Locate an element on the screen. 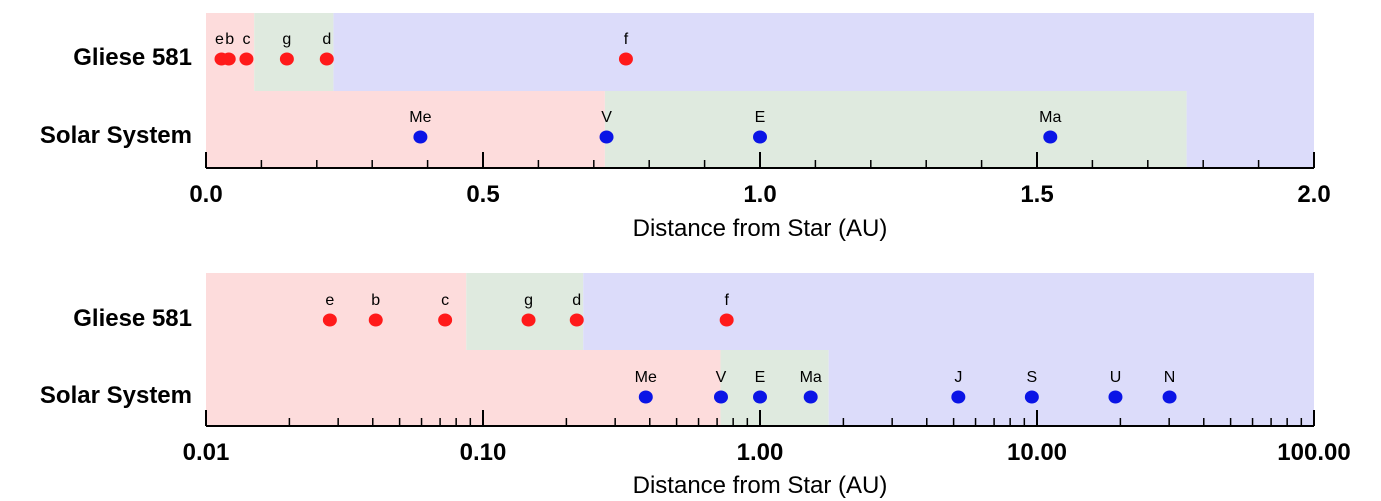 The width and height of the screenshot is (1381, 501). tick-label: 0.10 is located at coordinates (483, 452).